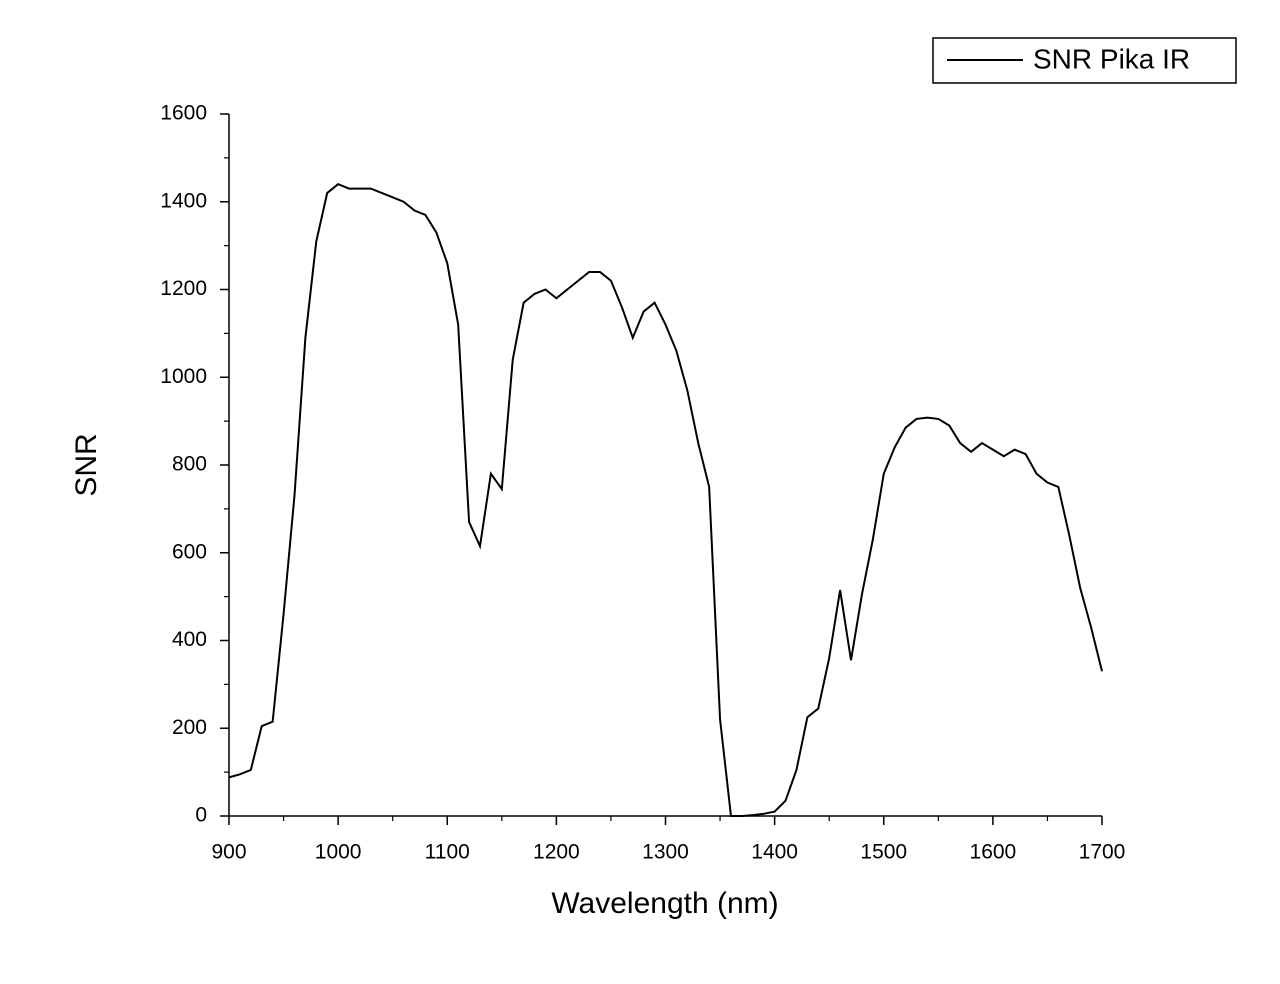  Describe the element at coordinates (183, 376) in the screenshot. I see `y-tick-label: 1000` at that location.